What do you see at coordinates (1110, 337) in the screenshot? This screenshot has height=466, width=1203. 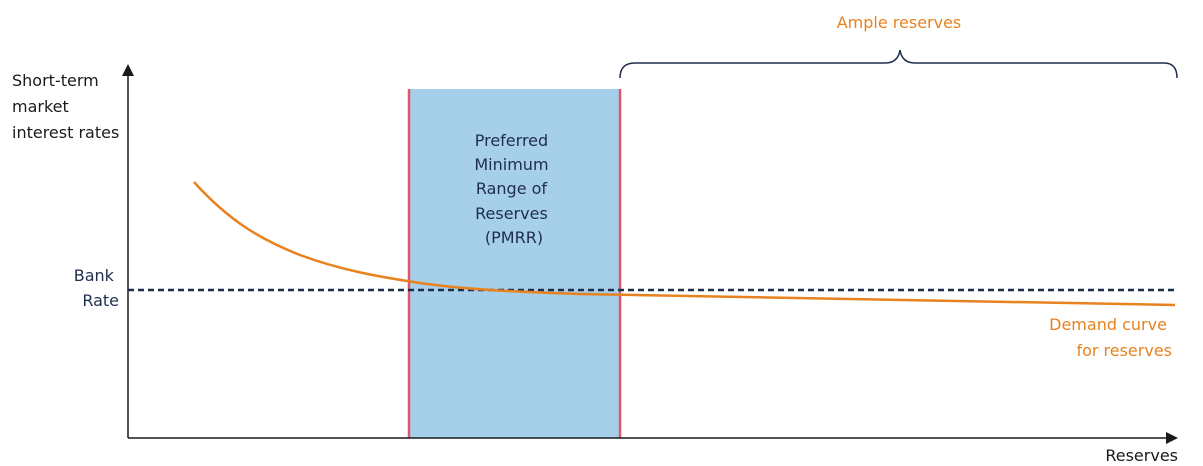 I see `demand-curve-label: Demand curve for reserves` at bounding box center [1110, 337].